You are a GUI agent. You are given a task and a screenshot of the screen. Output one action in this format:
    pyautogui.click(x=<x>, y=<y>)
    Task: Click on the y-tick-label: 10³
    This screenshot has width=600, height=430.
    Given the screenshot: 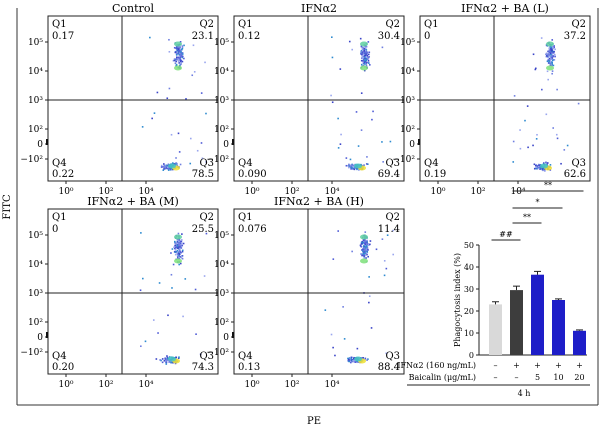 What is the action you would take?
    pyautogui.click(x=407, y=101)
    